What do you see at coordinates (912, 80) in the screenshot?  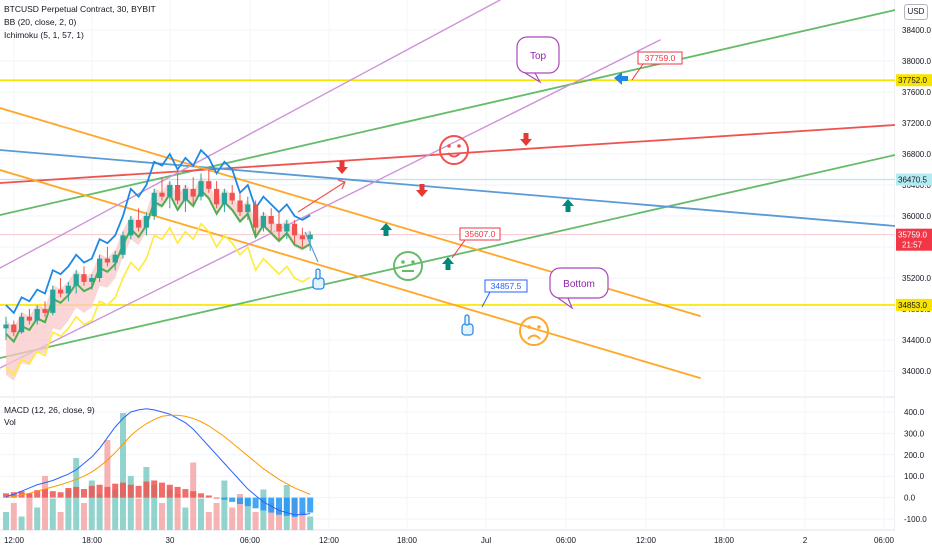 I see `price-badge-label: 37752.0` at bounding box center [912, 80].